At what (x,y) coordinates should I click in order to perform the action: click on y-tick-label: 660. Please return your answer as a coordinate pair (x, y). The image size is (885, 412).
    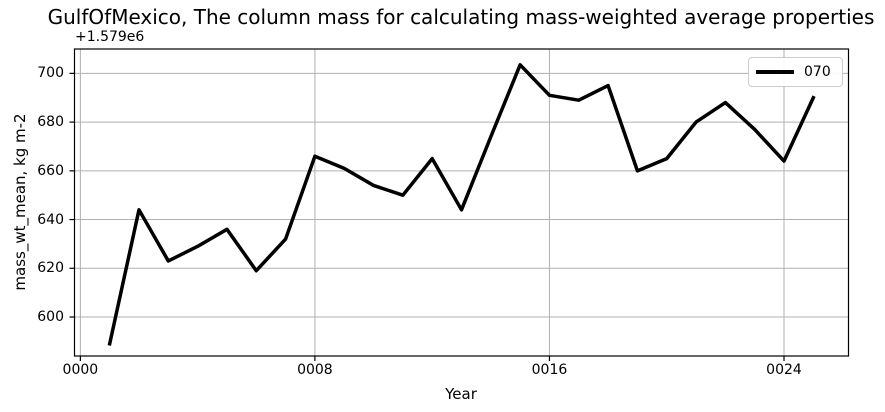
    Looking at the image, I should click on (50, 170).